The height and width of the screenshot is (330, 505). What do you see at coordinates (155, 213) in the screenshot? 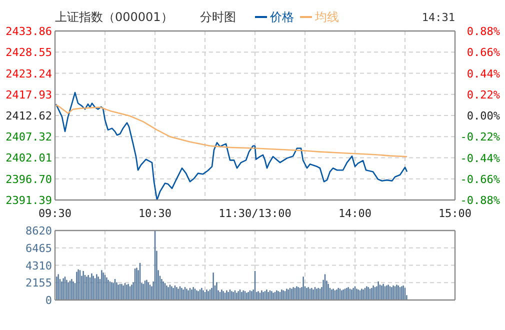
I see `x-tick-label: 10:30` at bounding box center [155, 213].